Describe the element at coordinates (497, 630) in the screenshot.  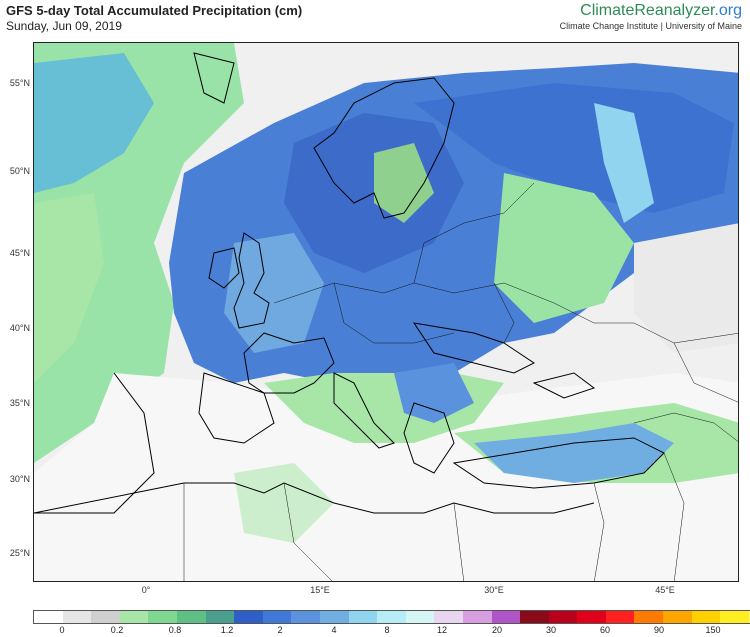
I see `colorbar-label: 20` at that location.